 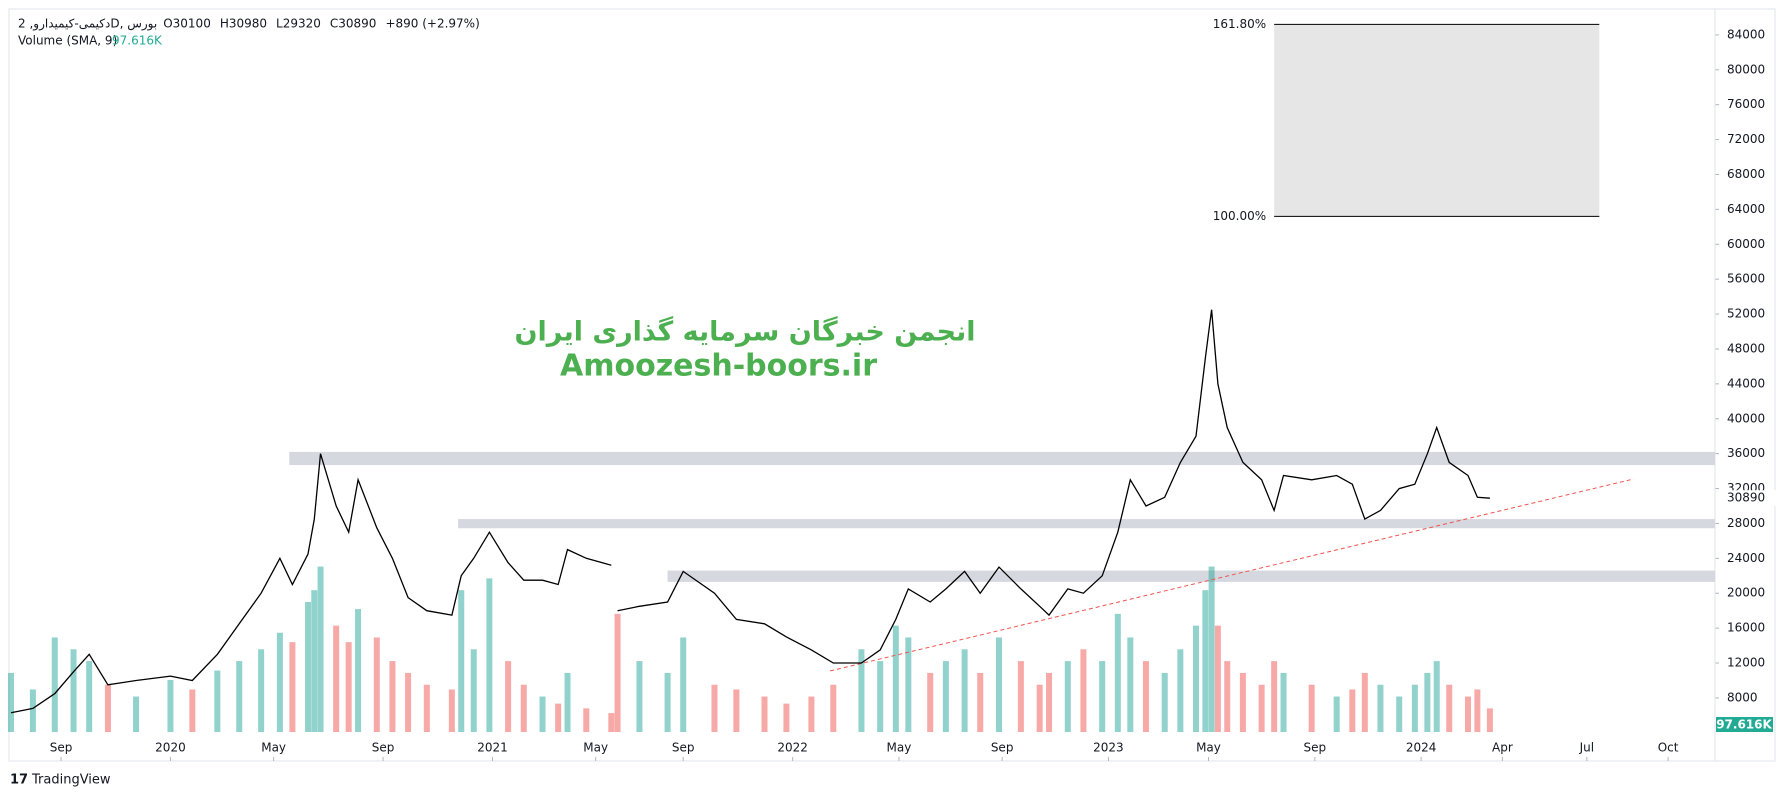 I want to click on volume-sma-badge, so click(x=1744, y=724).